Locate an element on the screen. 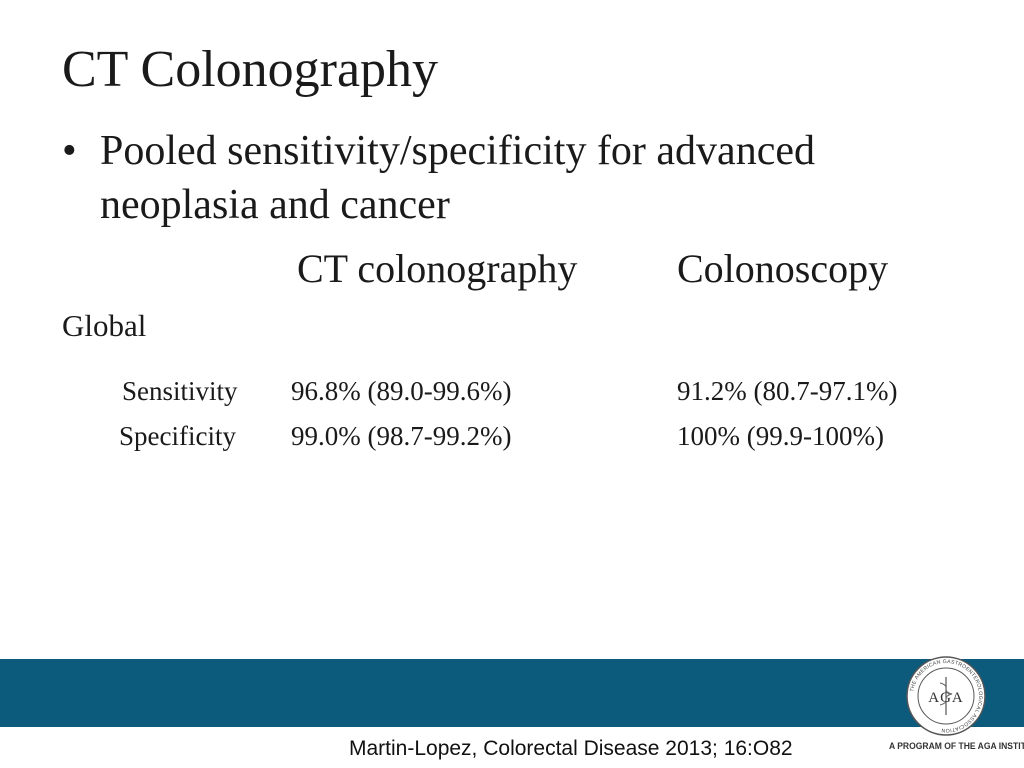 Image resolution: width=1024 pixels, height=768 pixels. cell-sensitivity-colonoscopy: 91.2% (80.7-97.1%) is located at coordinates (787, 391).